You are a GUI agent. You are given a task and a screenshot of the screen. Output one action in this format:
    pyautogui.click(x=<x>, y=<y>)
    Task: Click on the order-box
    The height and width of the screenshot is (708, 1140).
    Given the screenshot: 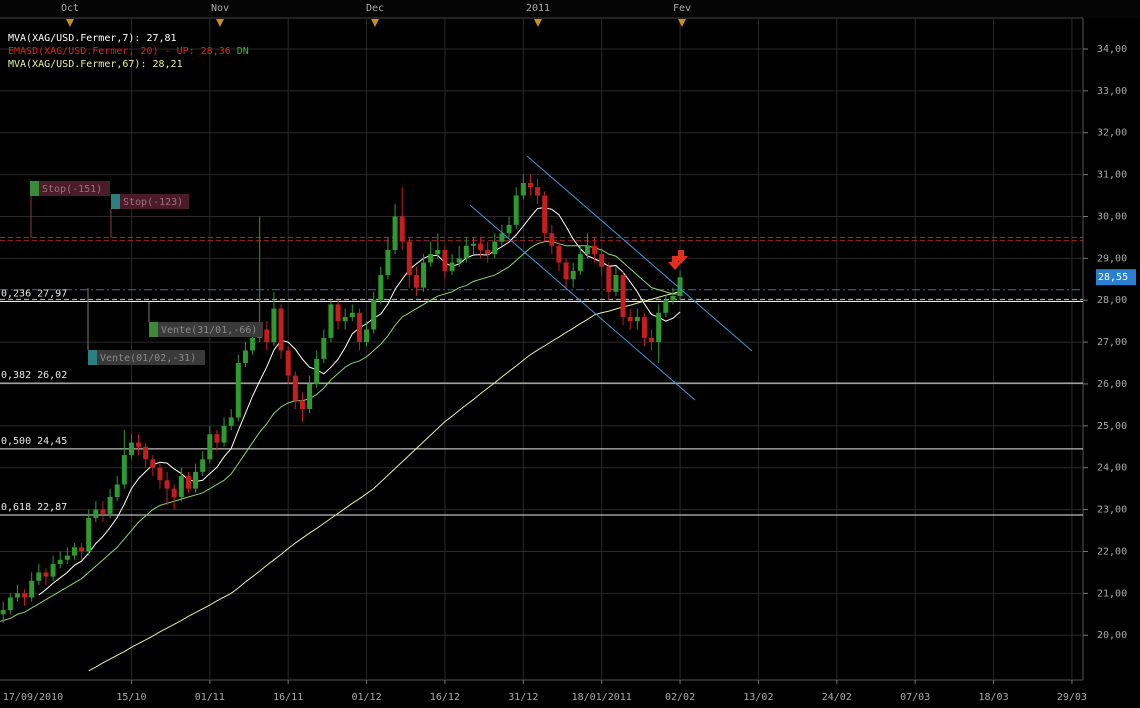 What is the action you would take?
    pyautogui.click(x=150, y=201)
    